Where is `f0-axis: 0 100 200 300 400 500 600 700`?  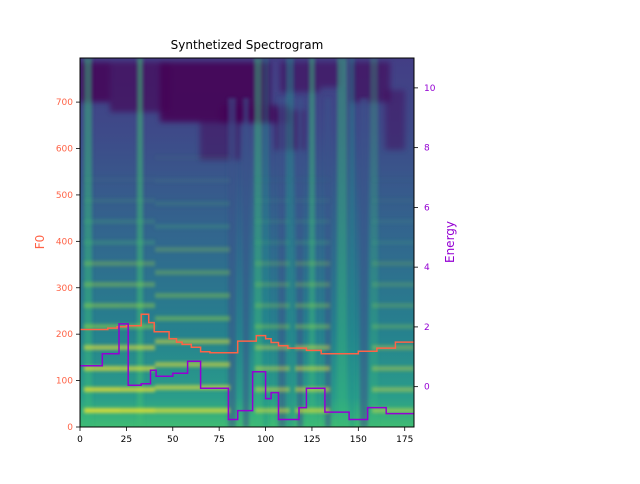 f0-axis: 0 100 200 300 400 500 600 700 is located at coordinates (68, 265).